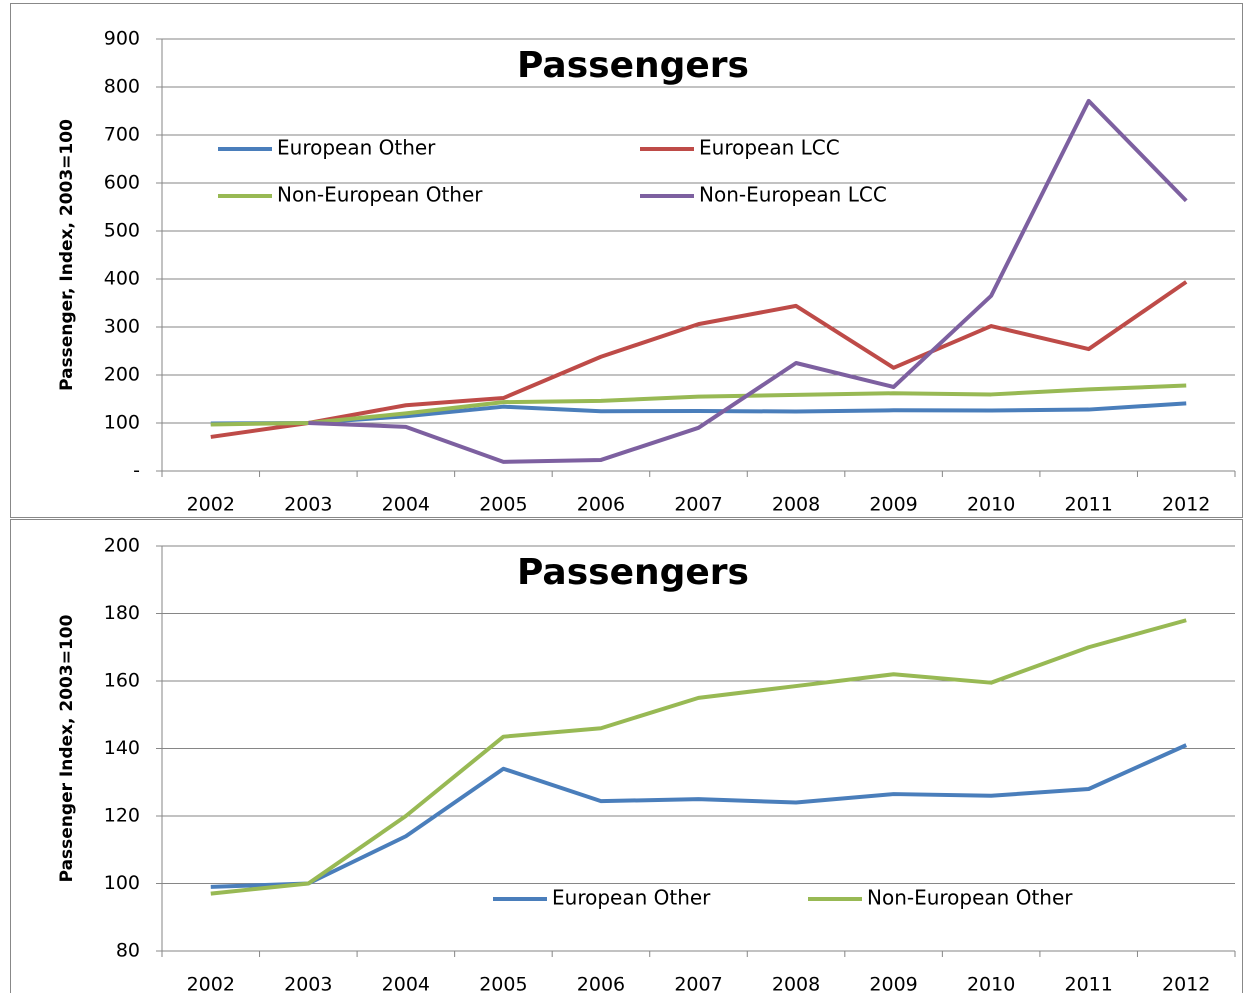  What do you see at coordinates (128, 951) in the screenshot?
I see `y-tick-label: 80` at bounding box center [128, 951].